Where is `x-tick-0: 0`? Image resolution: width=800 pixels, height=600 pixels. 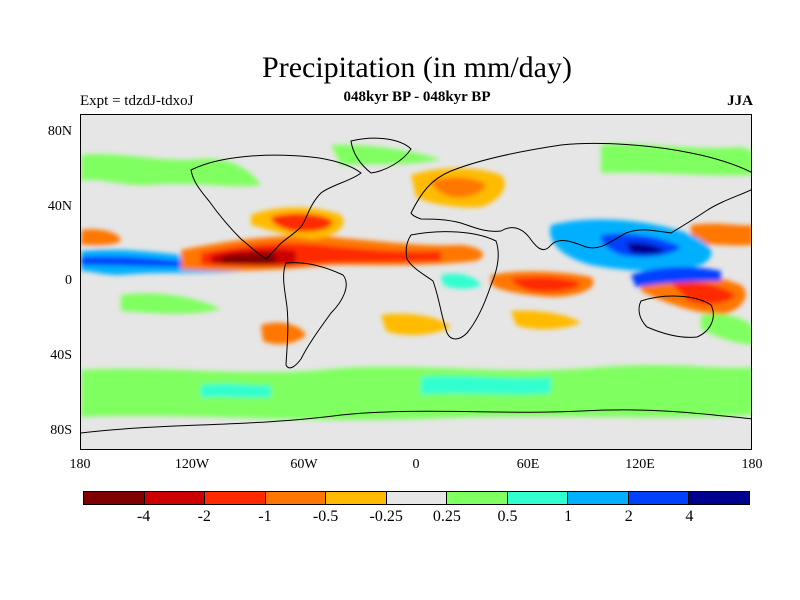 x-tick-0: 0 is located at coordinates (416, 464).